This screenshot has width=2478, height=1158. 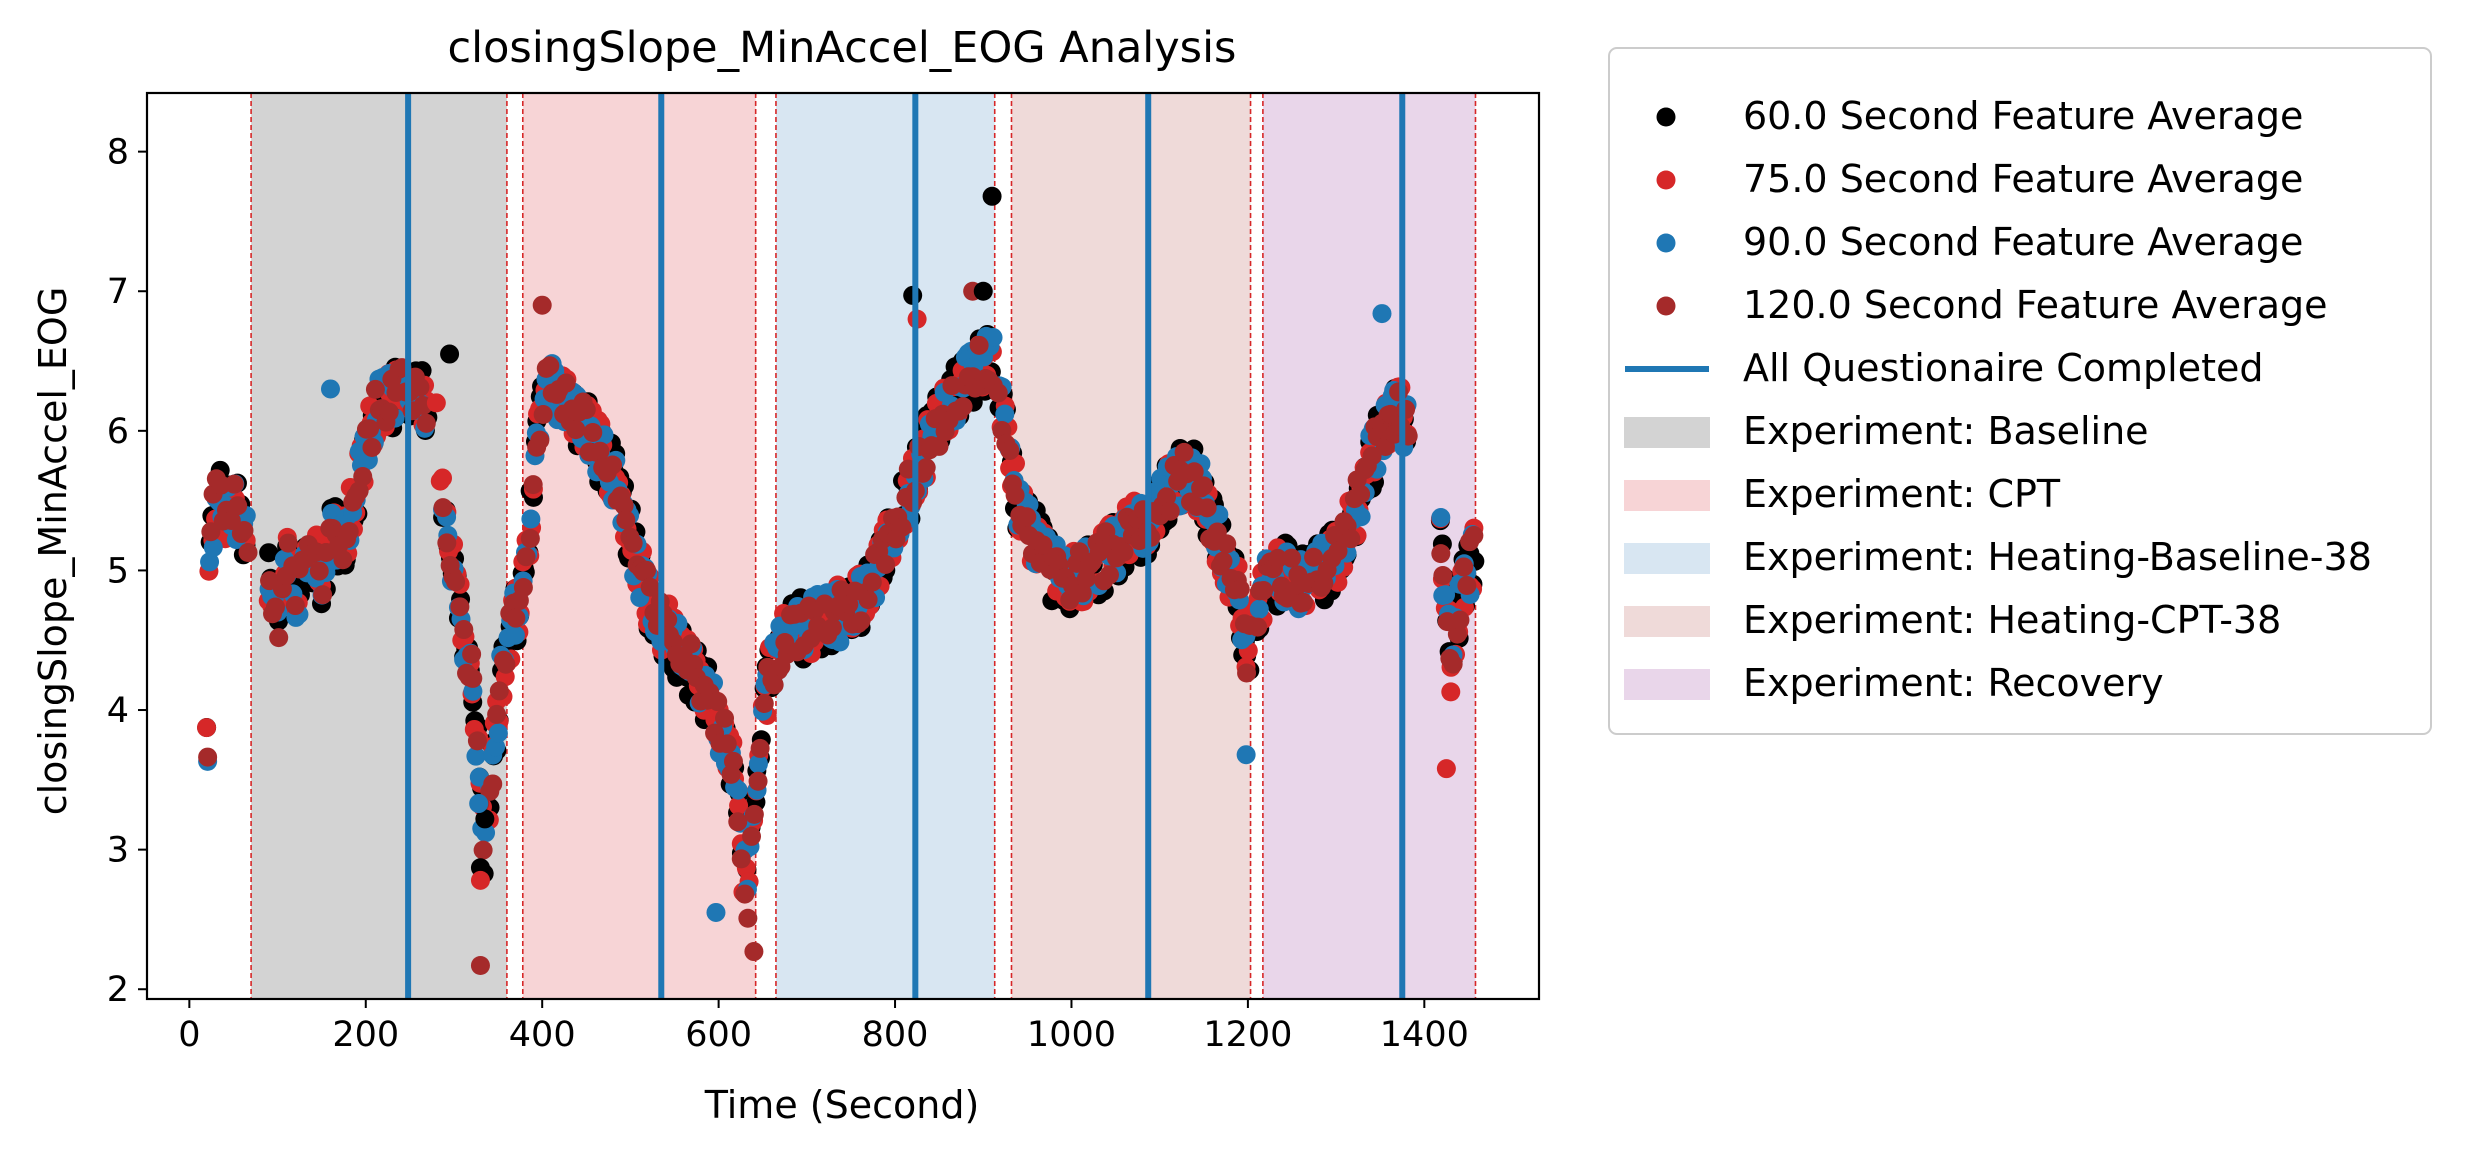 I want to click on legend-item: Experiment: Recovery, so click(x=1894, y=683).